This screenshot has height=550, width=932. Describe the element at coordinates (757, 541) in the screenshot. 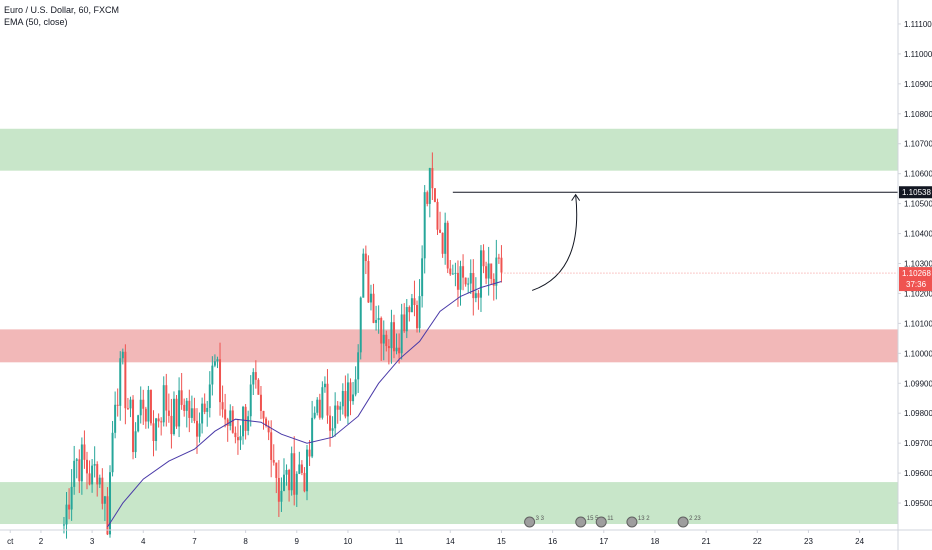

I see `time-tick-label: 22` at that location.